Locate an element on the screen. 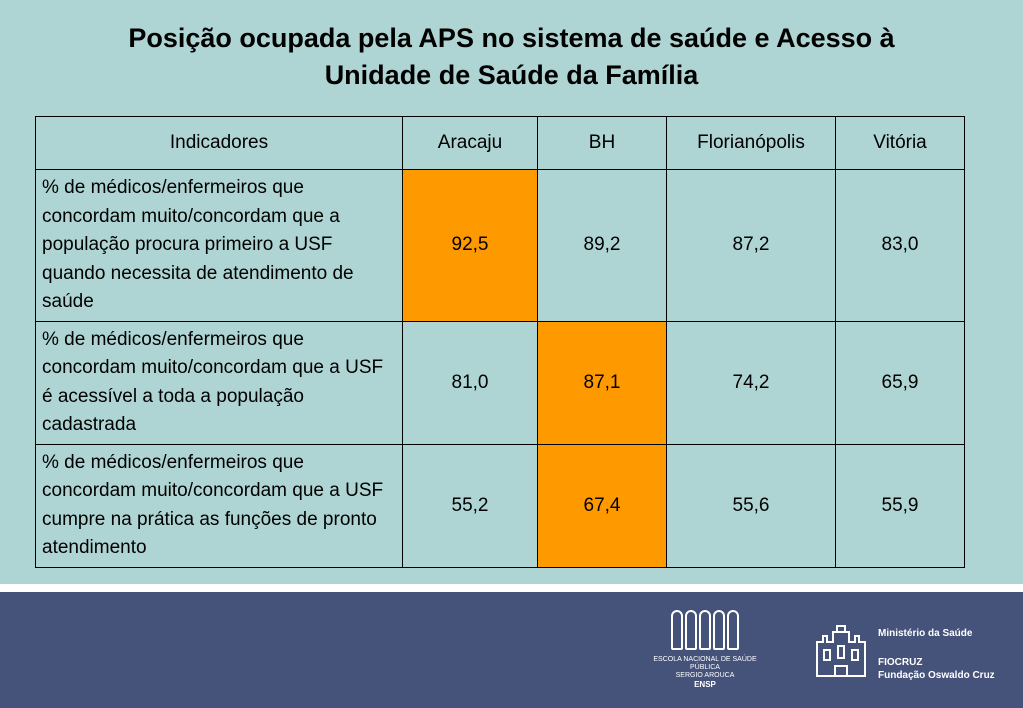 This screenshot has height=708, width=1023. value-cell-florianopolis: 74,2 is located at coordinates (751, 382).